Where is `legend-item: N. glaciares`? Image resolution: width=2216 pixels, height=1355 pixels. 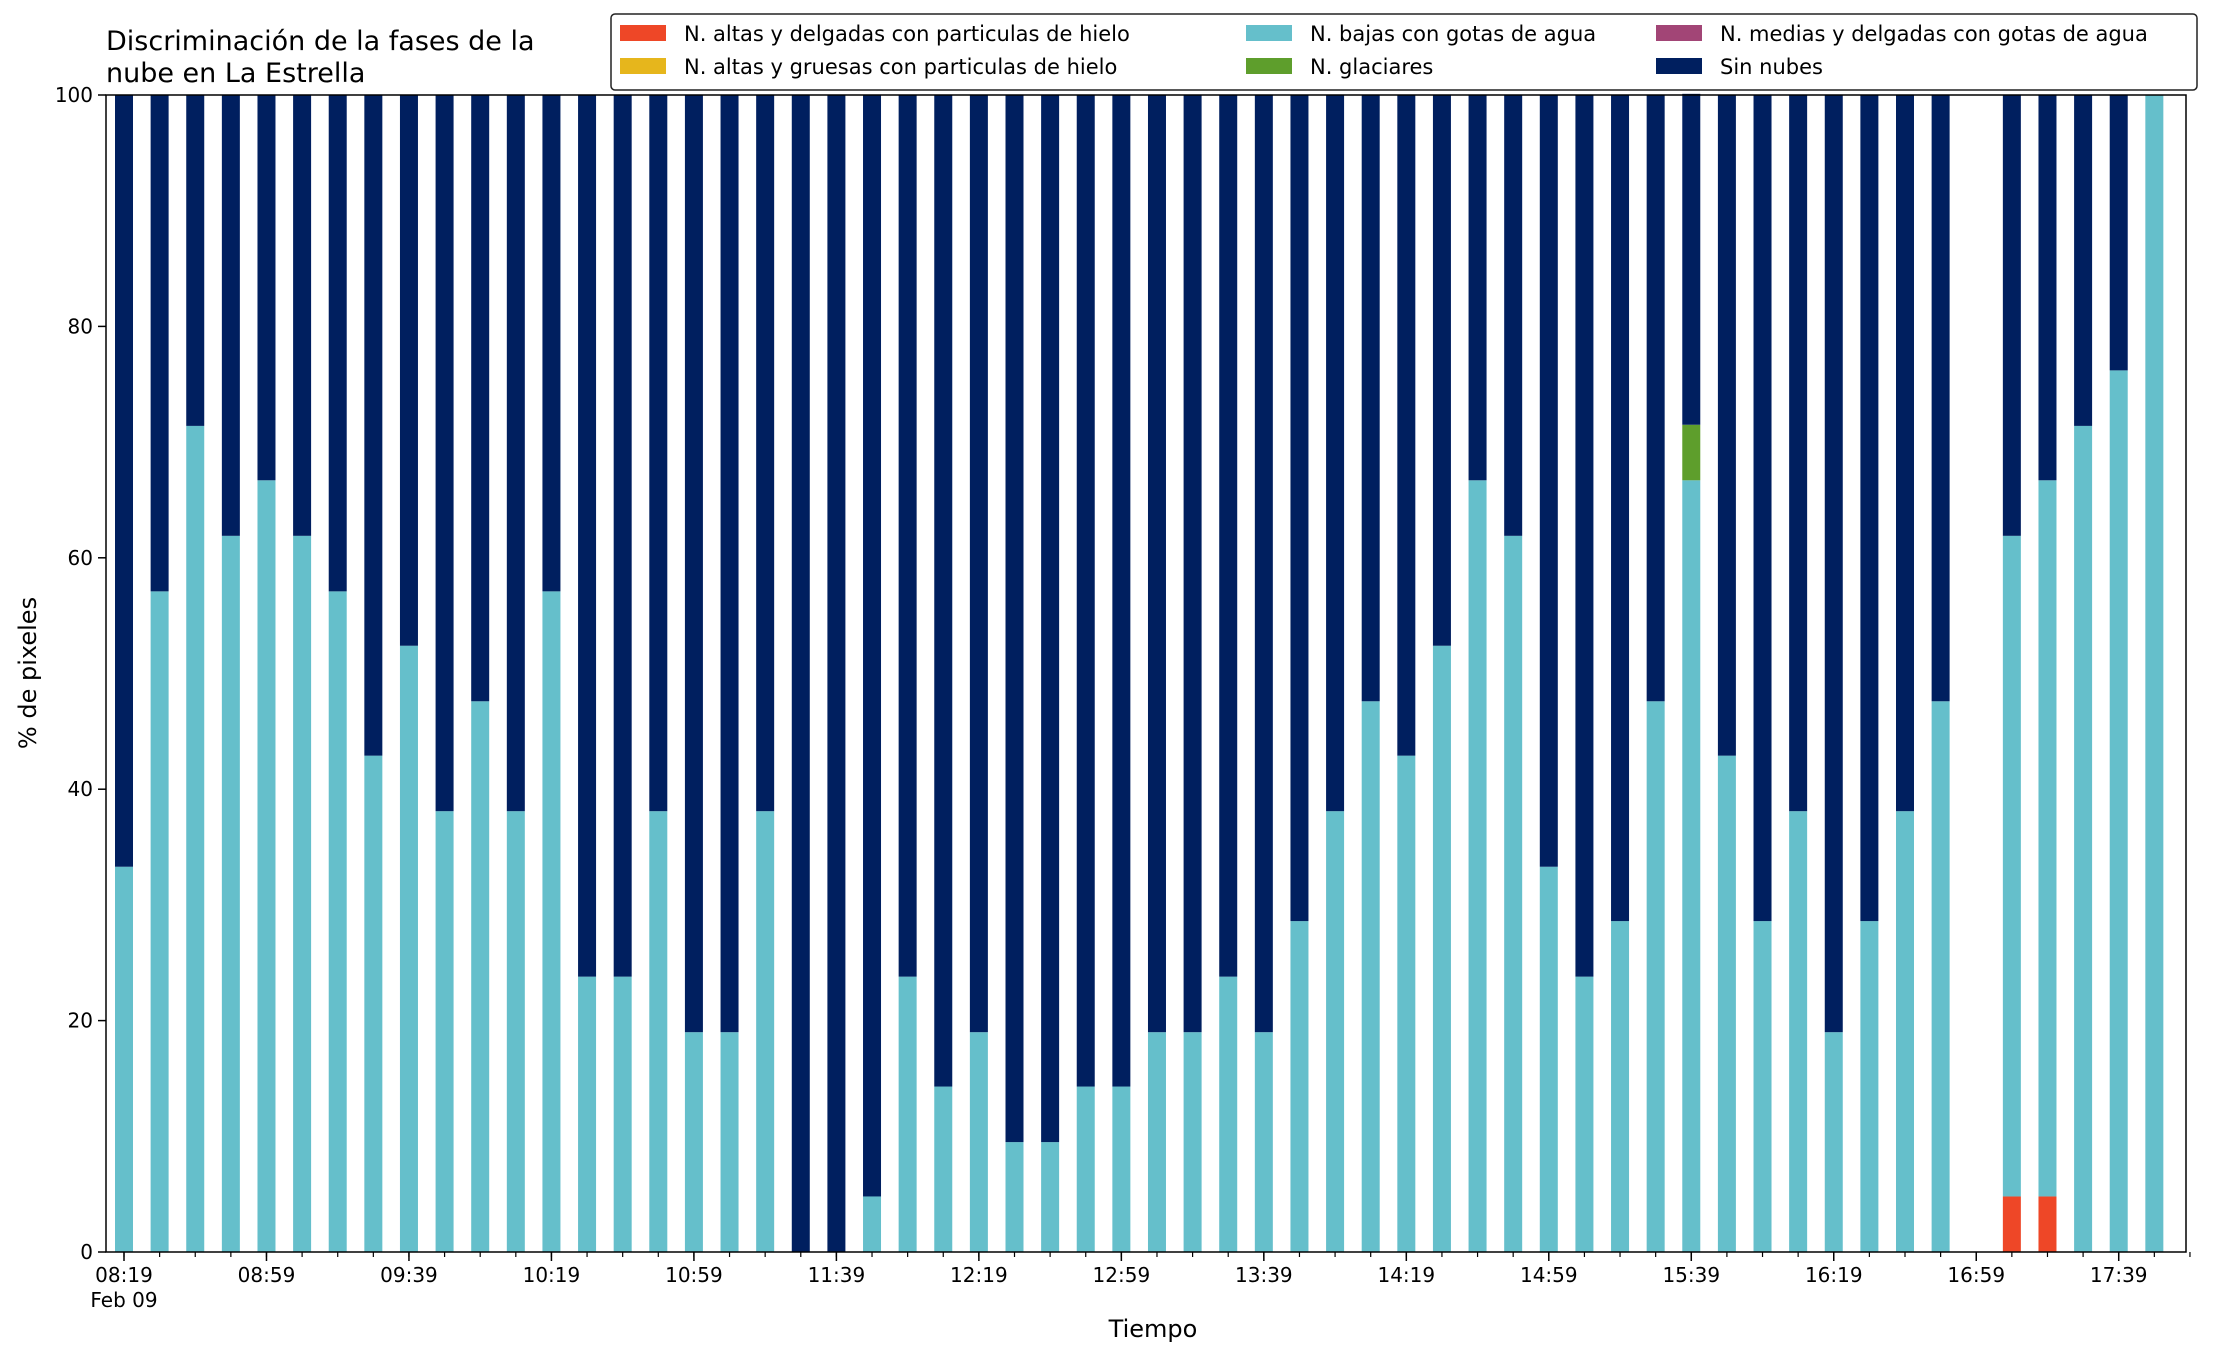 legend-item: N. glaciares is located at coordinates (1339, 67).